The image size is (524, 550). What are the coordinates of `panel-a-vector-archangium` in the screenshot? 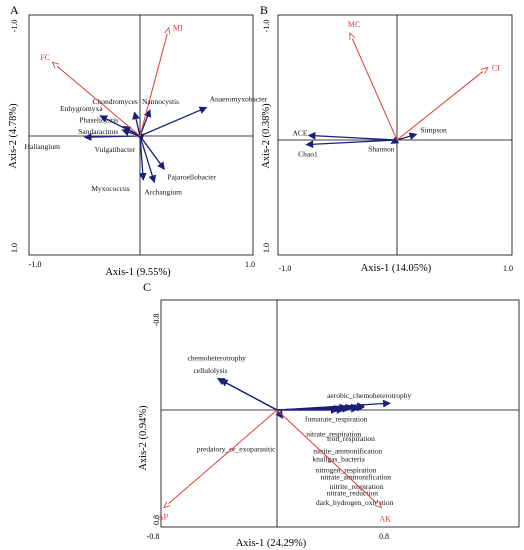 It's located at (148, 159).